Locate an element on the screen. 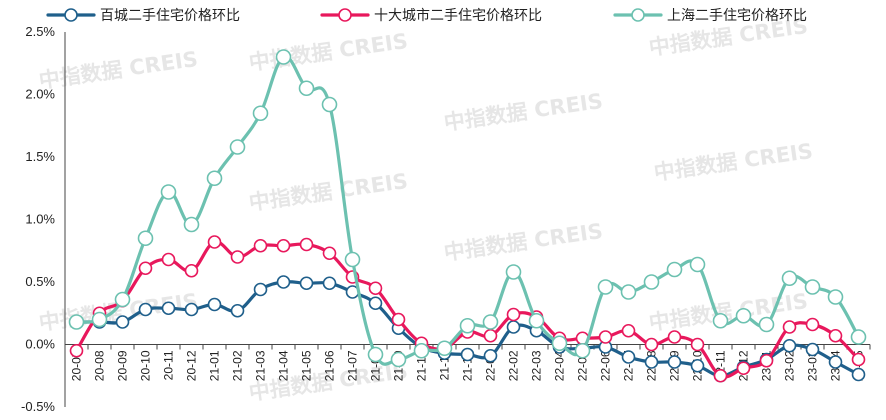  x-tick-label: 21-06 is located at coordinates (330, 365).